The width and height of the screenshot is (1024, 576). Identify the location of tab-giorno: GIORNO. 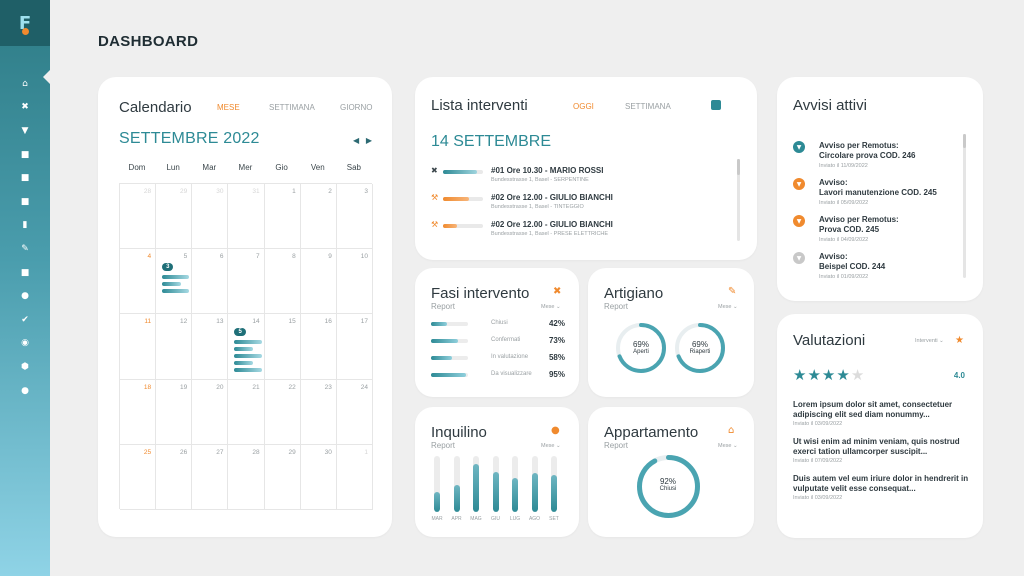
(356, 107).